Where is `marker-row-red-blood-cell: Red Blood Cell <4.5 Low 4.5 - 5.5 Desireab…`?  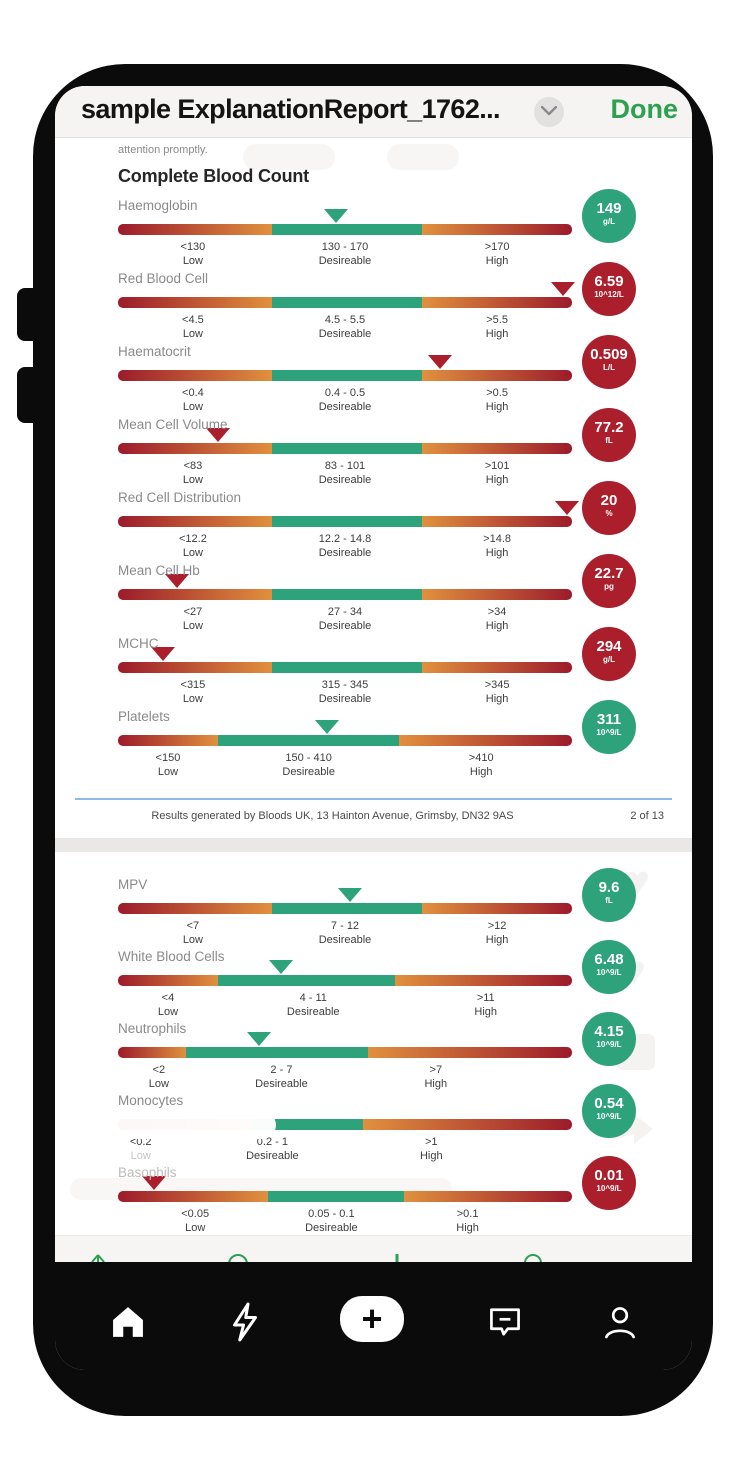
marker-row-red-blood-cell: Red Blood Cell <4.5 Low 4.5 - 5.5 Desireab… is located at coordinates (383, 303).